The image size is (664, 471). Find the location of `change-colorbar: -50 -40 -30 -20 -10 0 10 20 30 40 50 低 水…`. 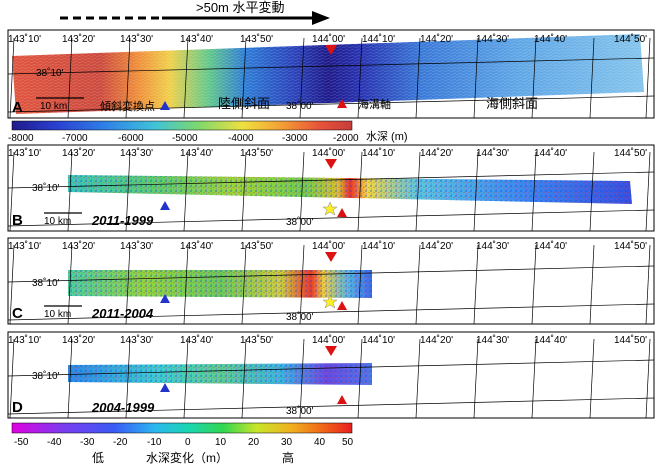

change-colorbar: -50 -40 -30 -20 -10 0 10 20 30 40 50 低 水… is located at coordinates (182, 443).